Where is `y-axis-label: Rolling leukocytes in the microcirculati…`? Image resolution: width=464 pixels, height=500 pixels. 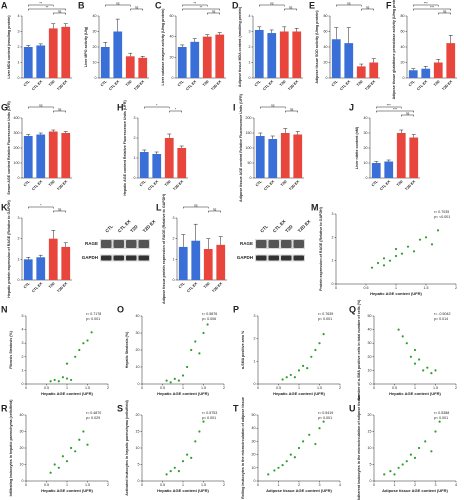 y-axis-label: Rolling leukocytes in the microcirculati… is located at coordinates (243, 448).